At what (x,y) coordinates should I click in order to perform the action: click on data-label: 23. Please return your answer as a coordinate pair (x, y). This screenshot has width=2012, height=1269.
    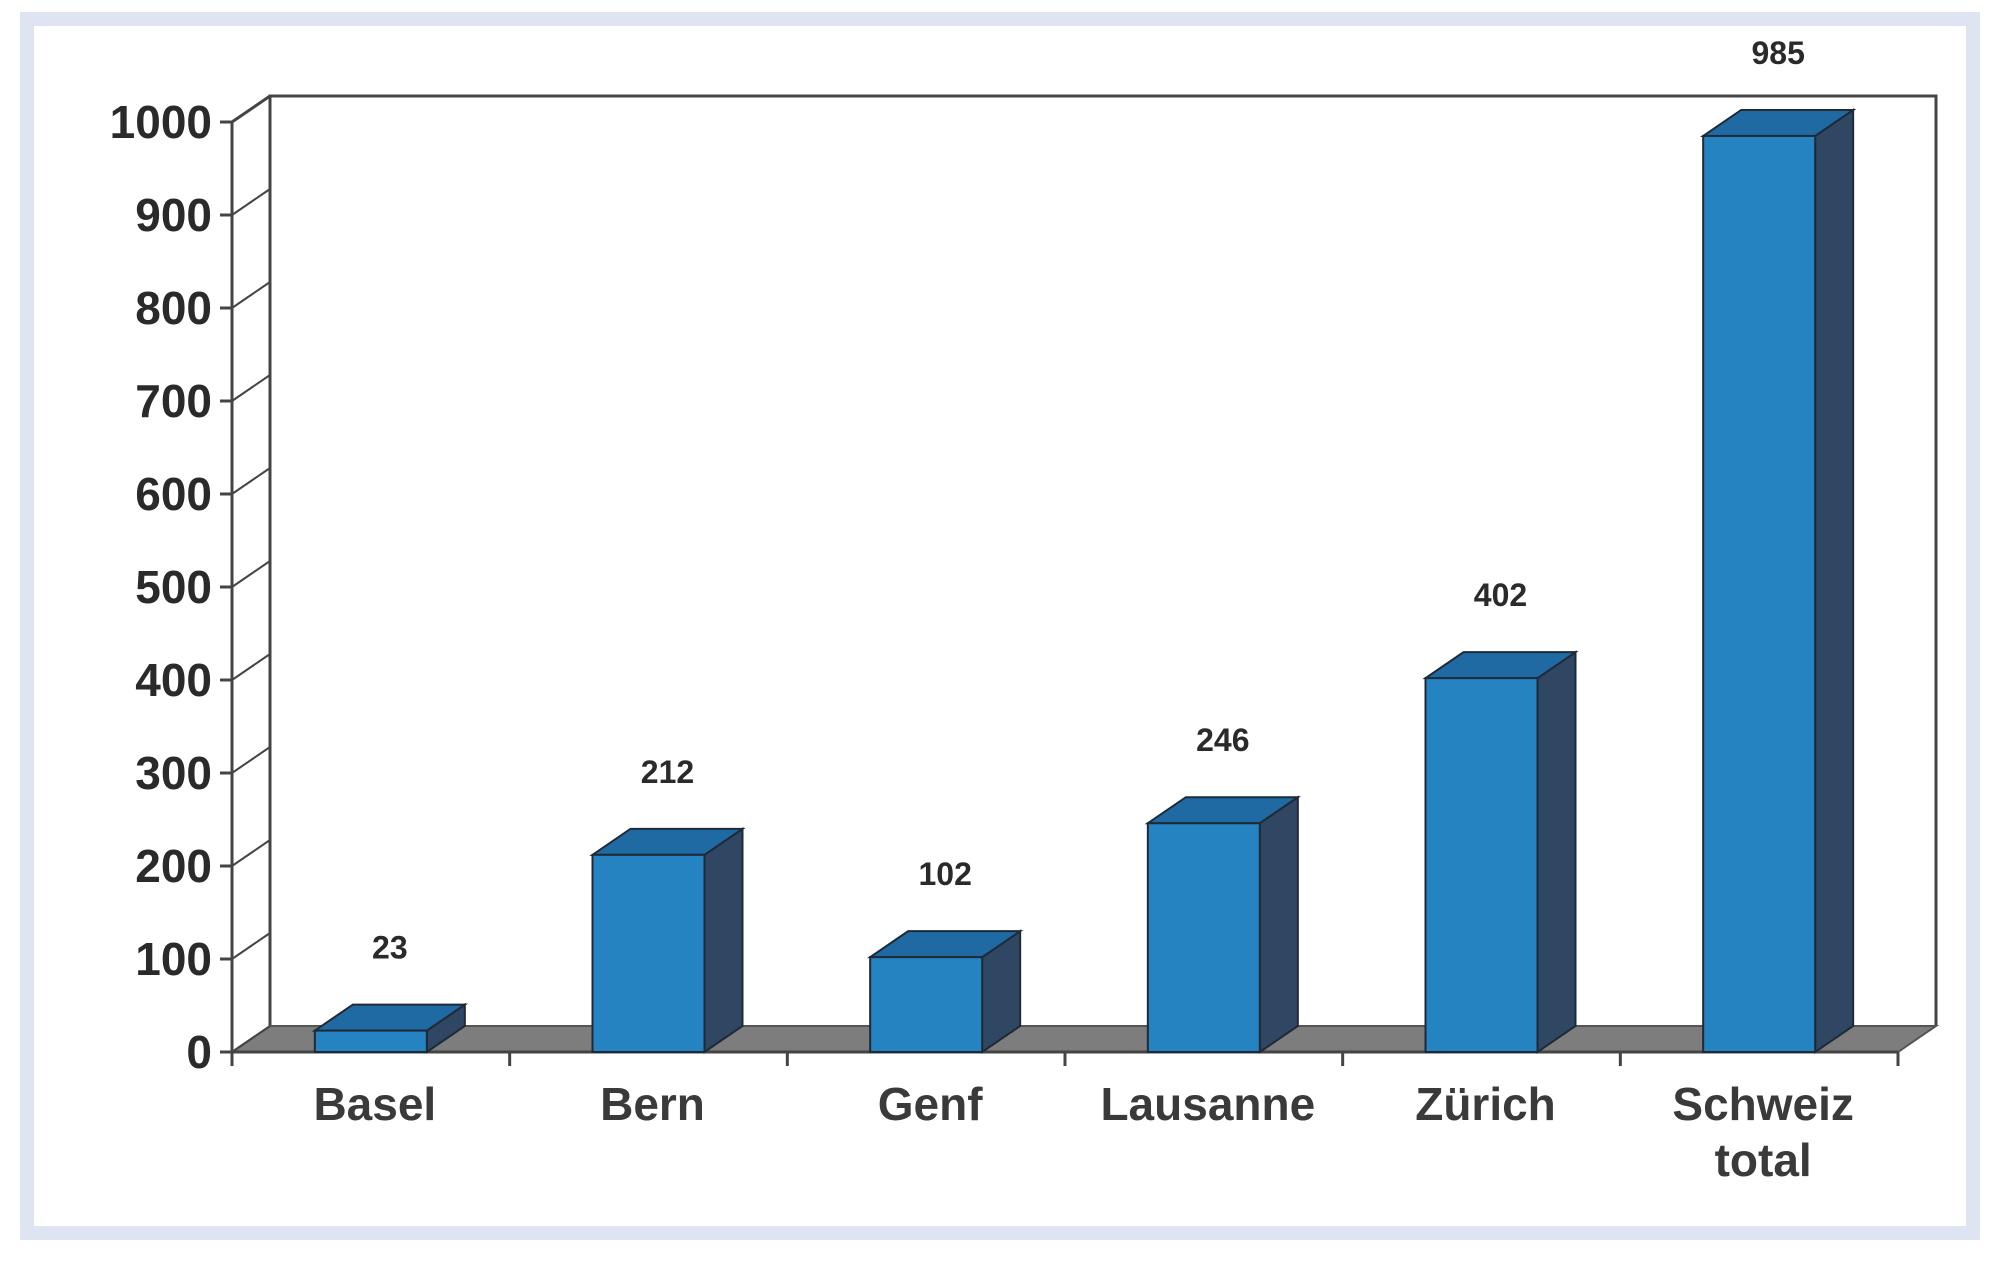
    Looking at the image, I should click on (390, 948).